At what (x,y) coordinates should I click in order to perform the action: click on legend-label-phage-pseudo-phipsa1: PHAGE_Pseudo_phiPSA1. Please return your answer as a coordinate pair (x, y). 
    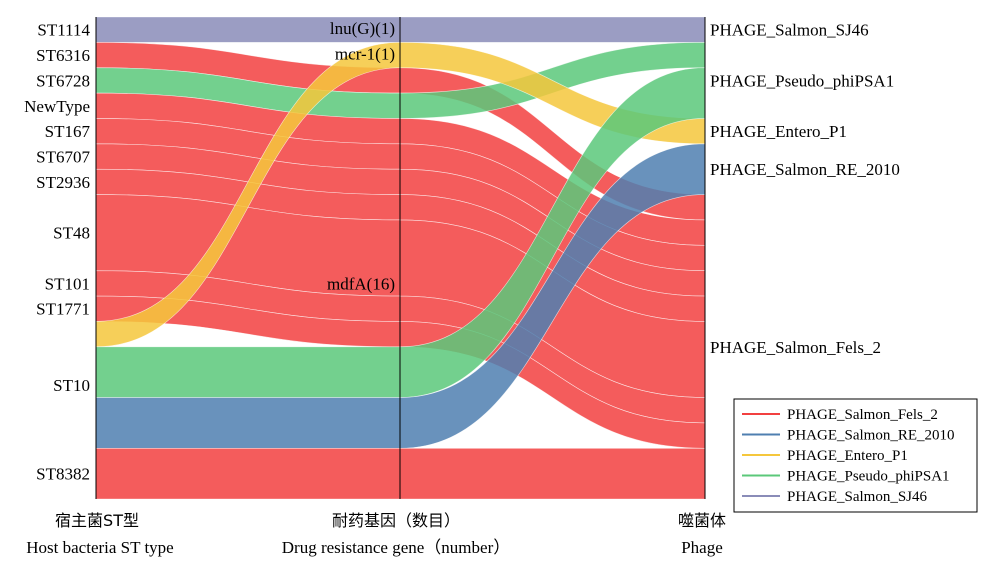
    Looking at the image, I should click on (868, 477).